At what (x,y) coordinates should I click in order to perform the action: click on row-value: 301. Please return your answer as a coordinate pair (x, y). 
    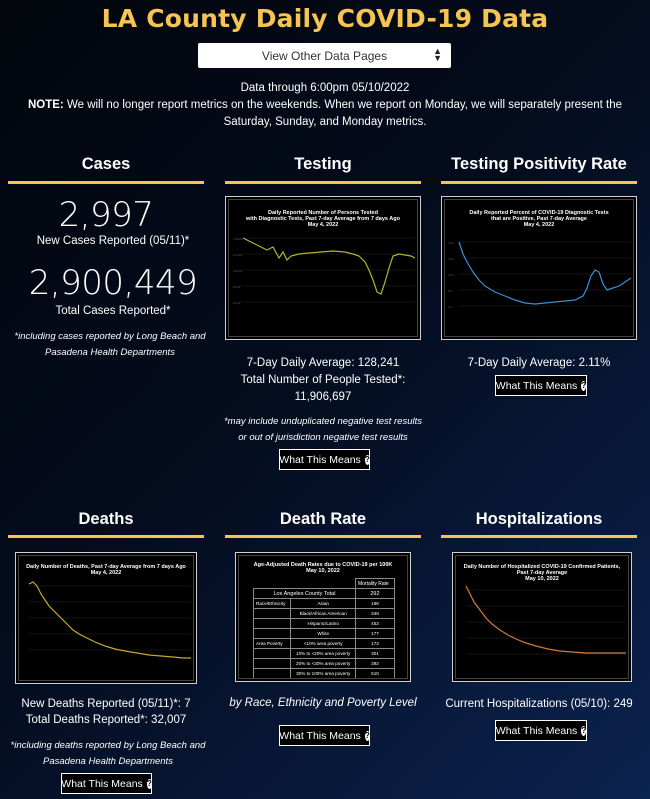
    Looking at the image, I should click on (375, 653).